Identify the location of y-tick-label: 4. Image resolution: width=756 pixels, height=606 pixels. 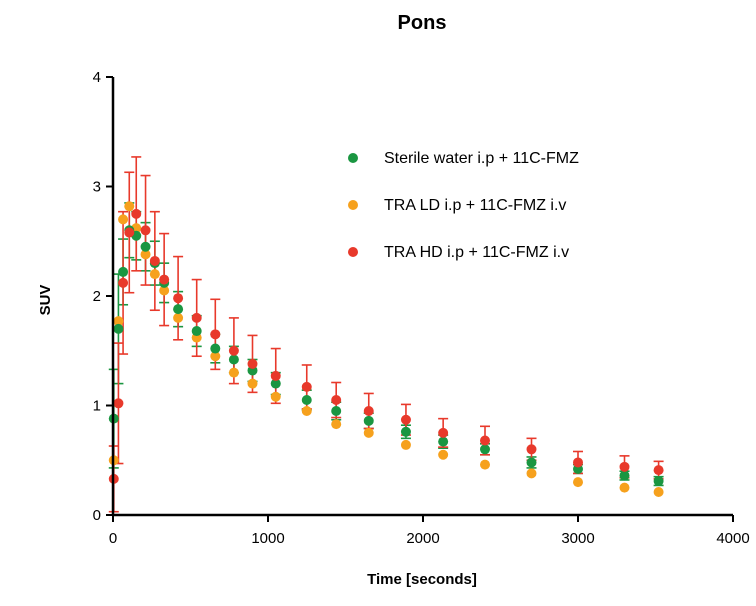
(97, 77).